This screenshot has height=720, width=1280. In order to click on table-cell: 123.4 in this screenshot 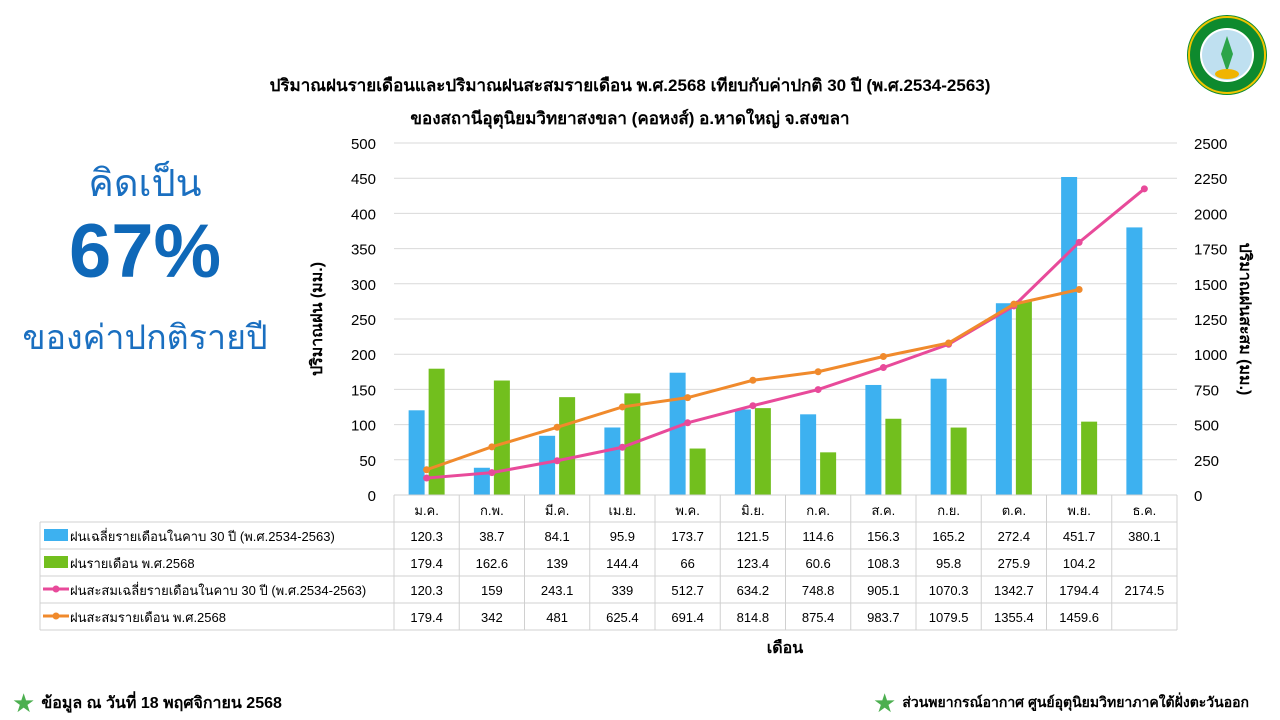, I will do `click(753, 563)`.